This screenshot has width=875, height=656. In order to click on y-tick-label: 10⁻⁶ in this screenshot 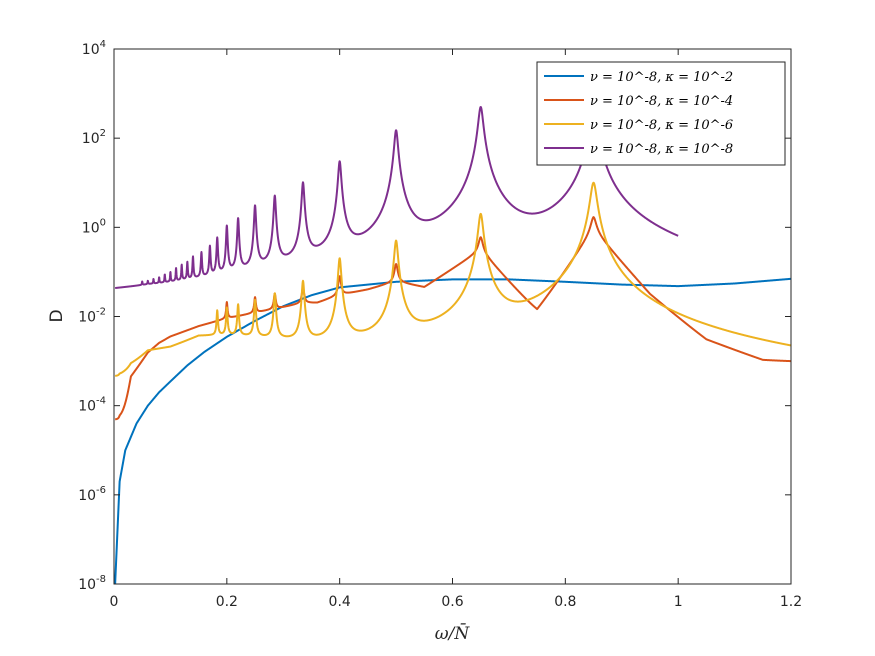, I will do `click(92, 494)`.